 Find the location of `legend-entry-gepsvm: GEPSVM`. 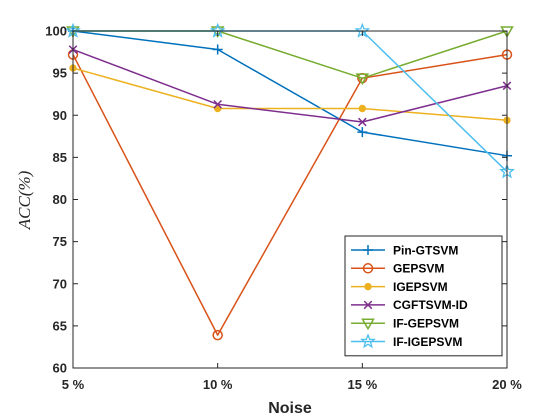

legend-entry-gepsvm: GEPSVM is located at coordinates (397, 269).